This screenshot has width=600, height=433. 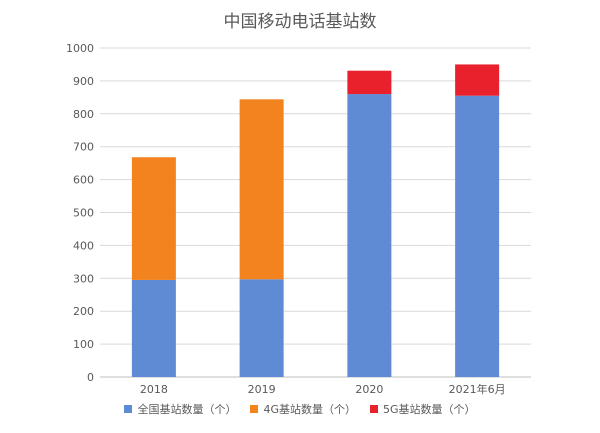 What do you see at coordinates (83, 344) in the screenshot?
I see `y-tick-label: 100` at bounding box center [83, 344].